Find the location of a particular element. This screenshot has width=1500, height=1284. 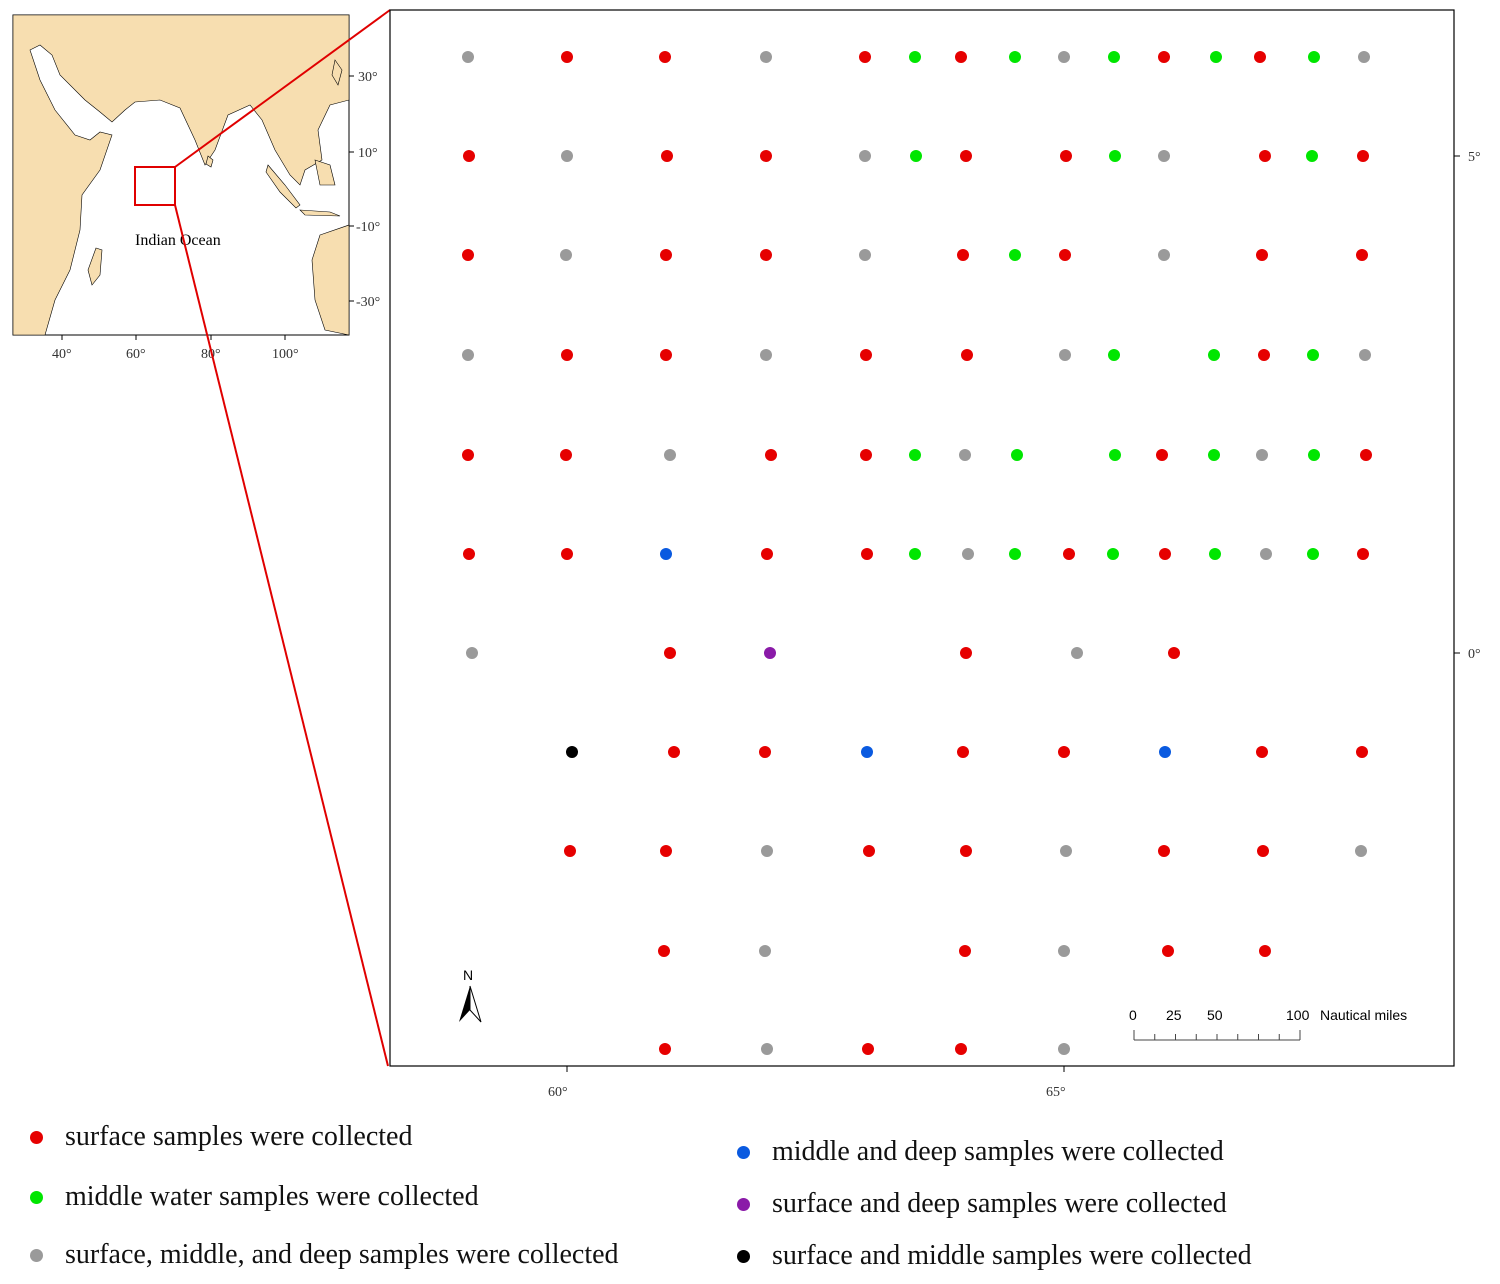

zoom-line-top is located at coordinates (282, 88).